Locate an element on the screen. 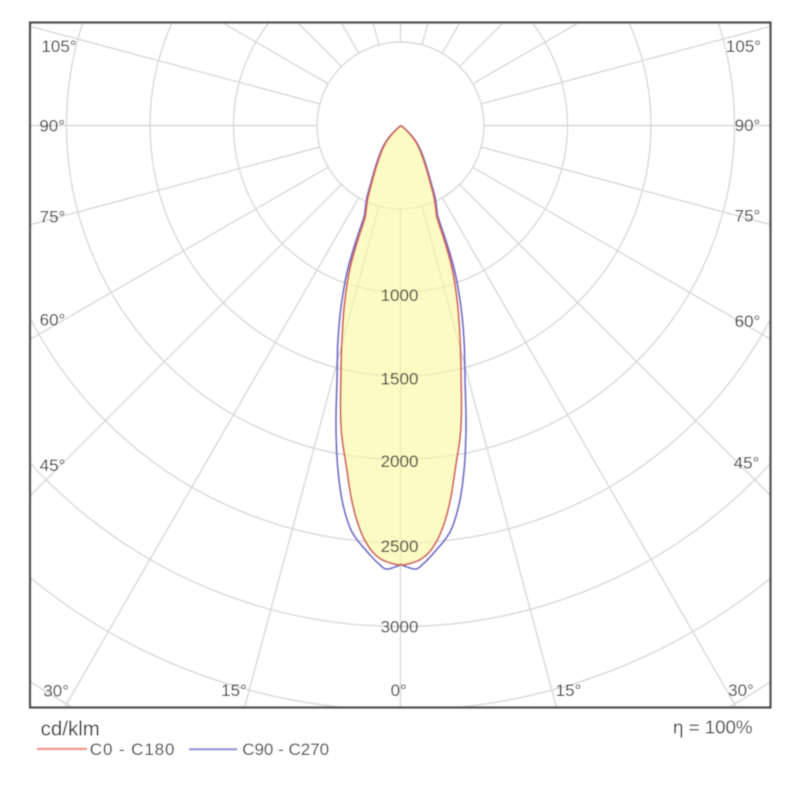  svg-text: C90 - C270 is located at coordinates (285, 749).